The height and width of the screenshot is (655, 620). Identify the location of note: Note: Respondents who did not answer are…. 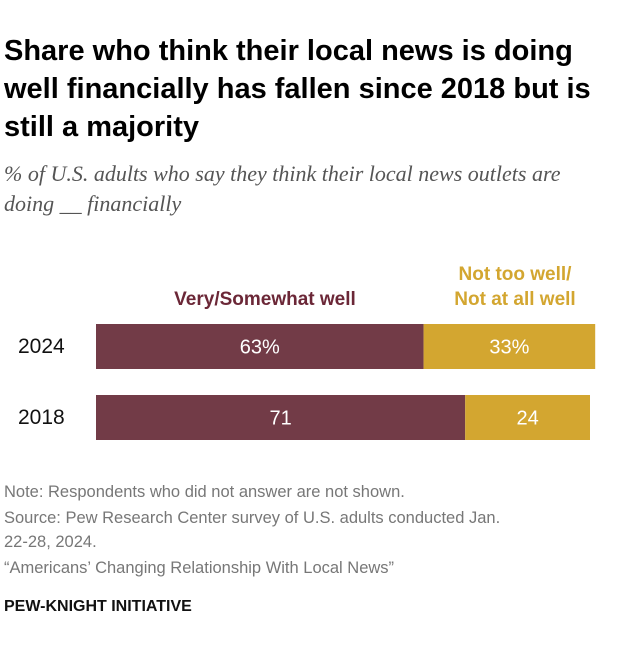
(204, 492).